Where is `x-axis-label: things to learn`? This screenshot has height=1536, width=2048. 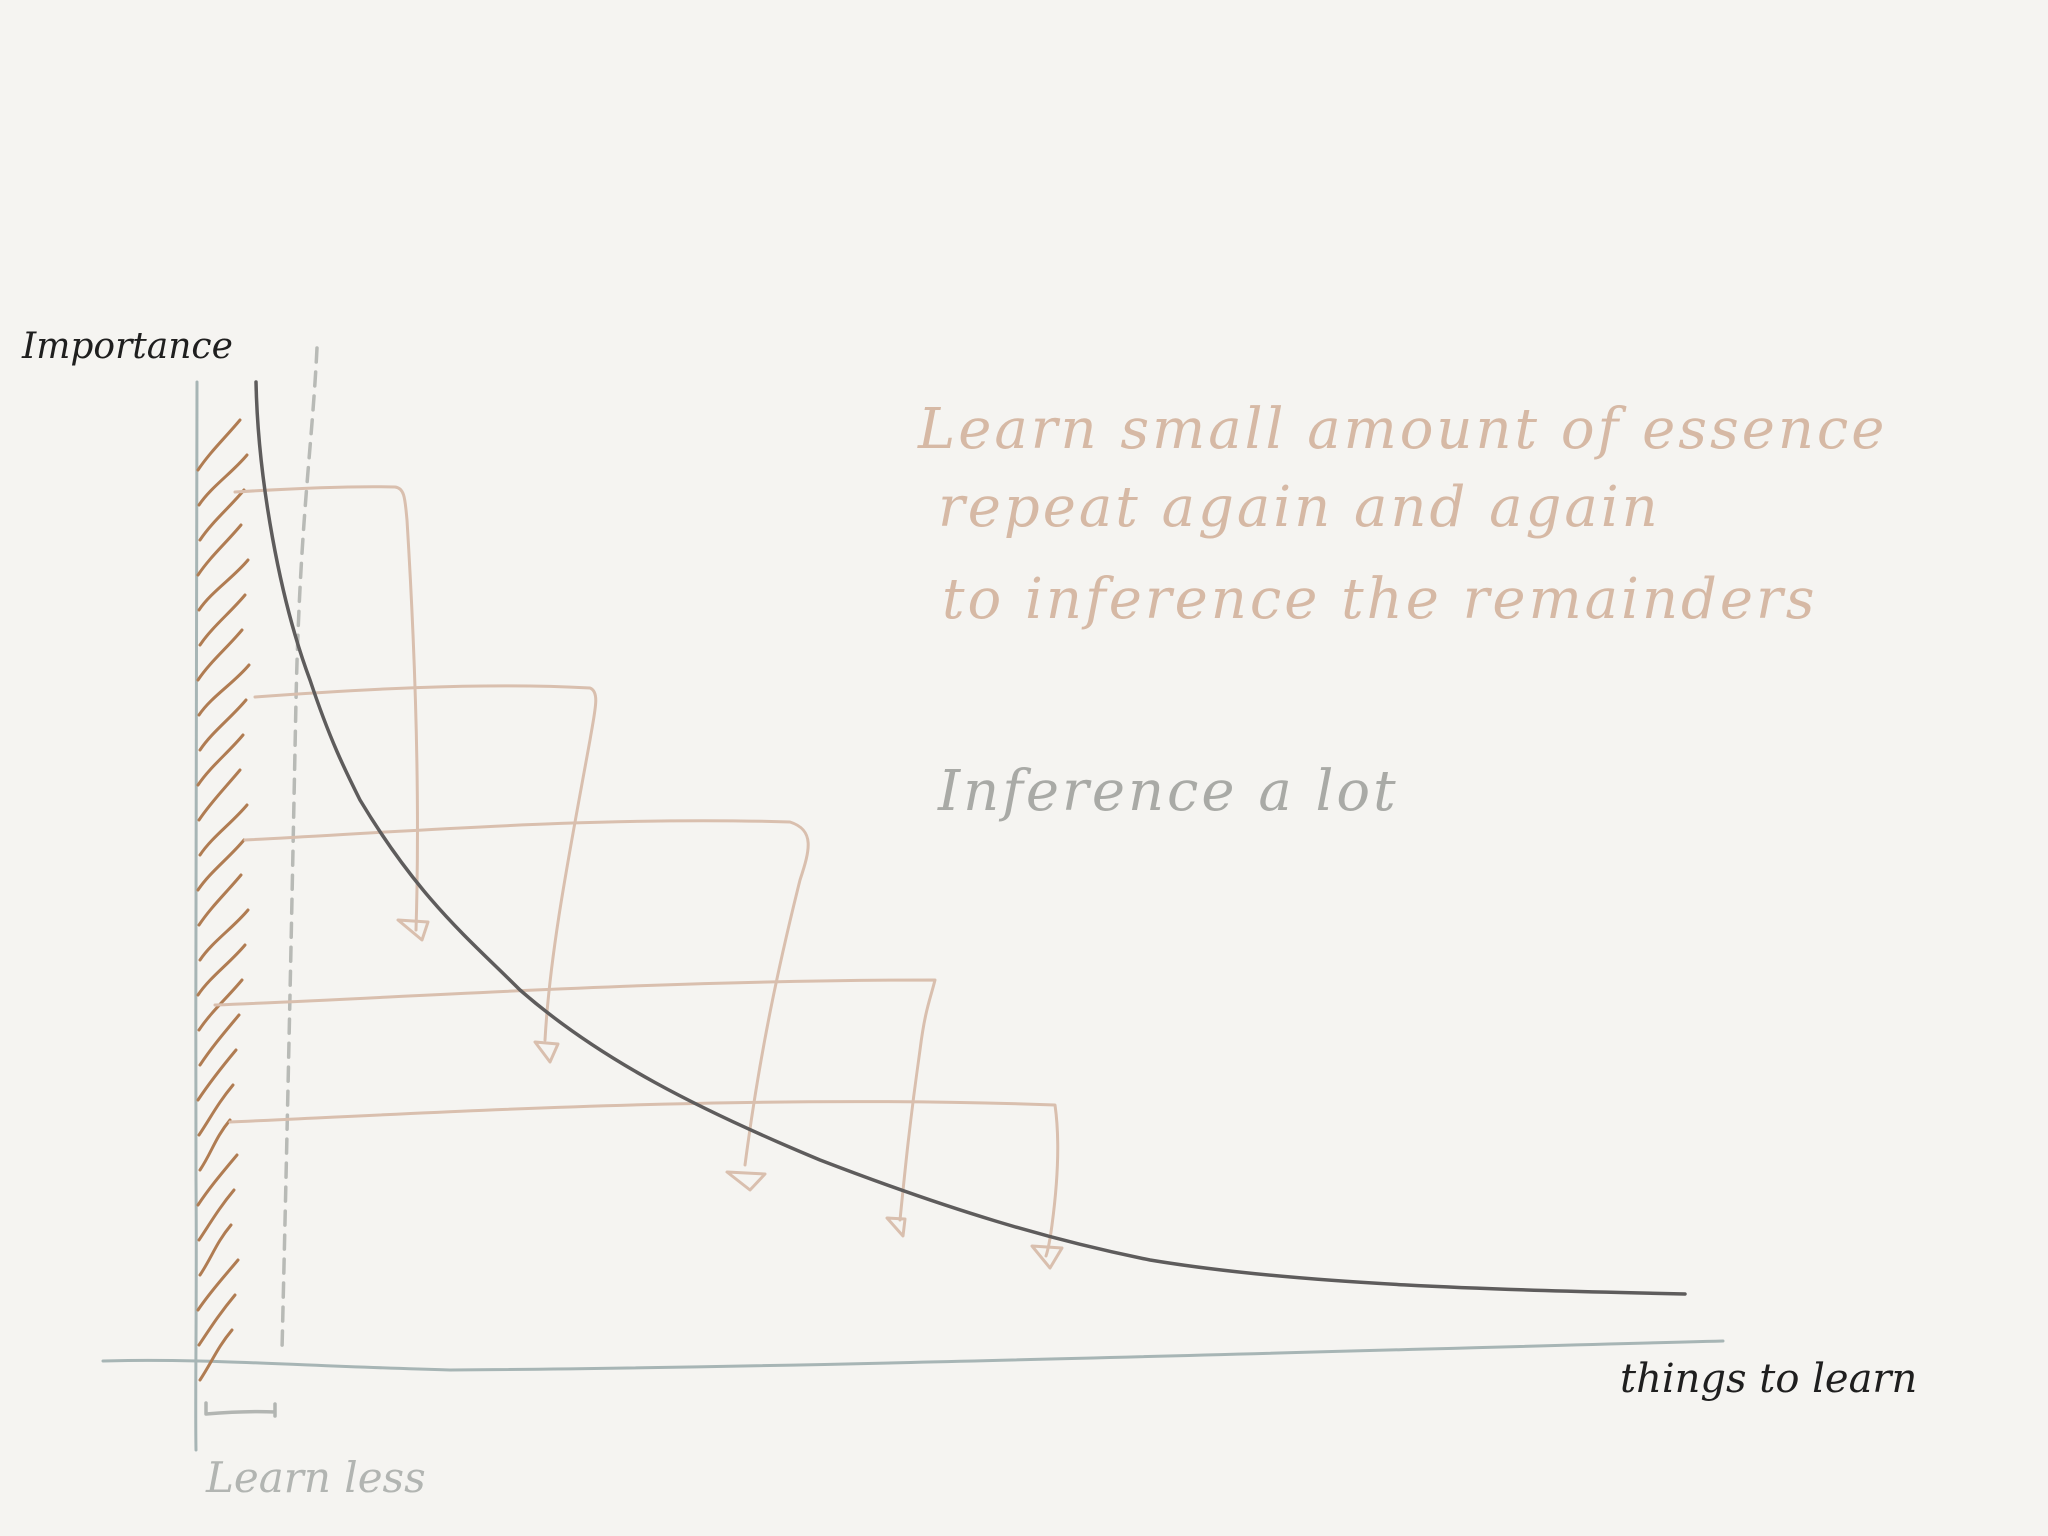 x-axis-label: things to learn is located at coordinates (1768, 1379).